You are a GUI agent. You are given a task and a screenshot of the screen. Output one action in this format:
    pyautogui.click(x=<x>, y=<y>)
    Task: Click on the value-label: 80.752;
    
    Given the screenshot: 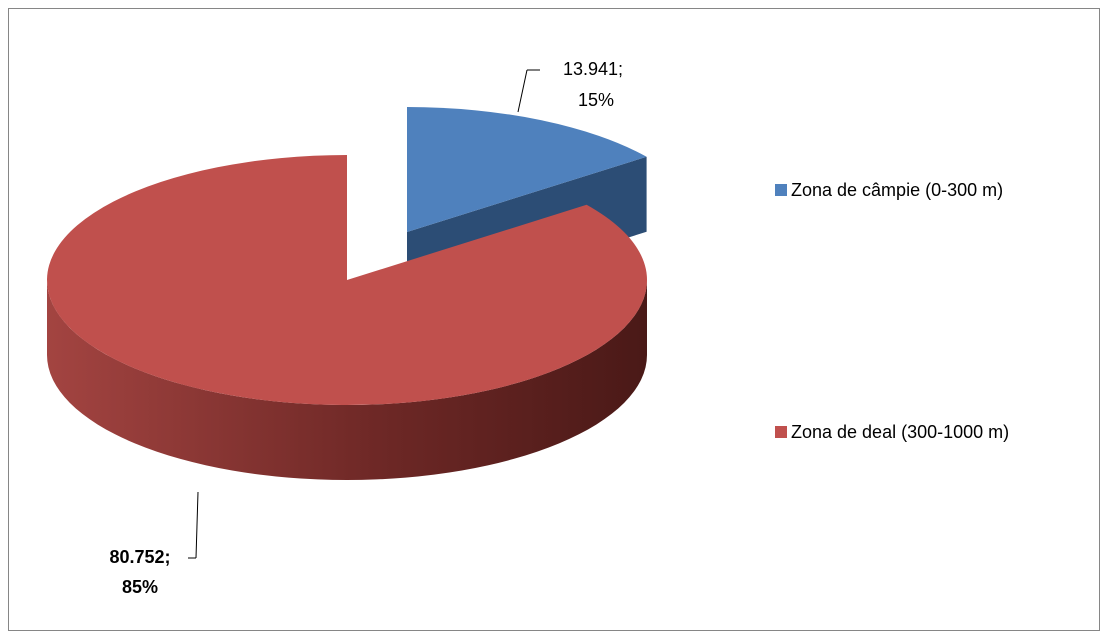 What is the action you would take?
    pyautogui.click(x=139, y=557)
    